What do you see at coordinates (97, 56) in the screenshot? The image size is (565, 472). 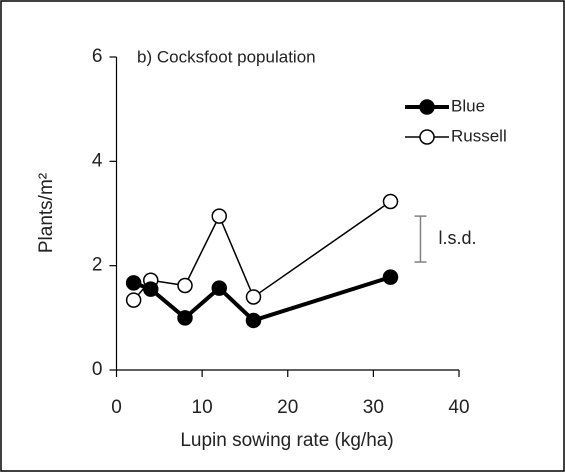 I see `y-tick-label: 6` at bounding box center [97, 56].